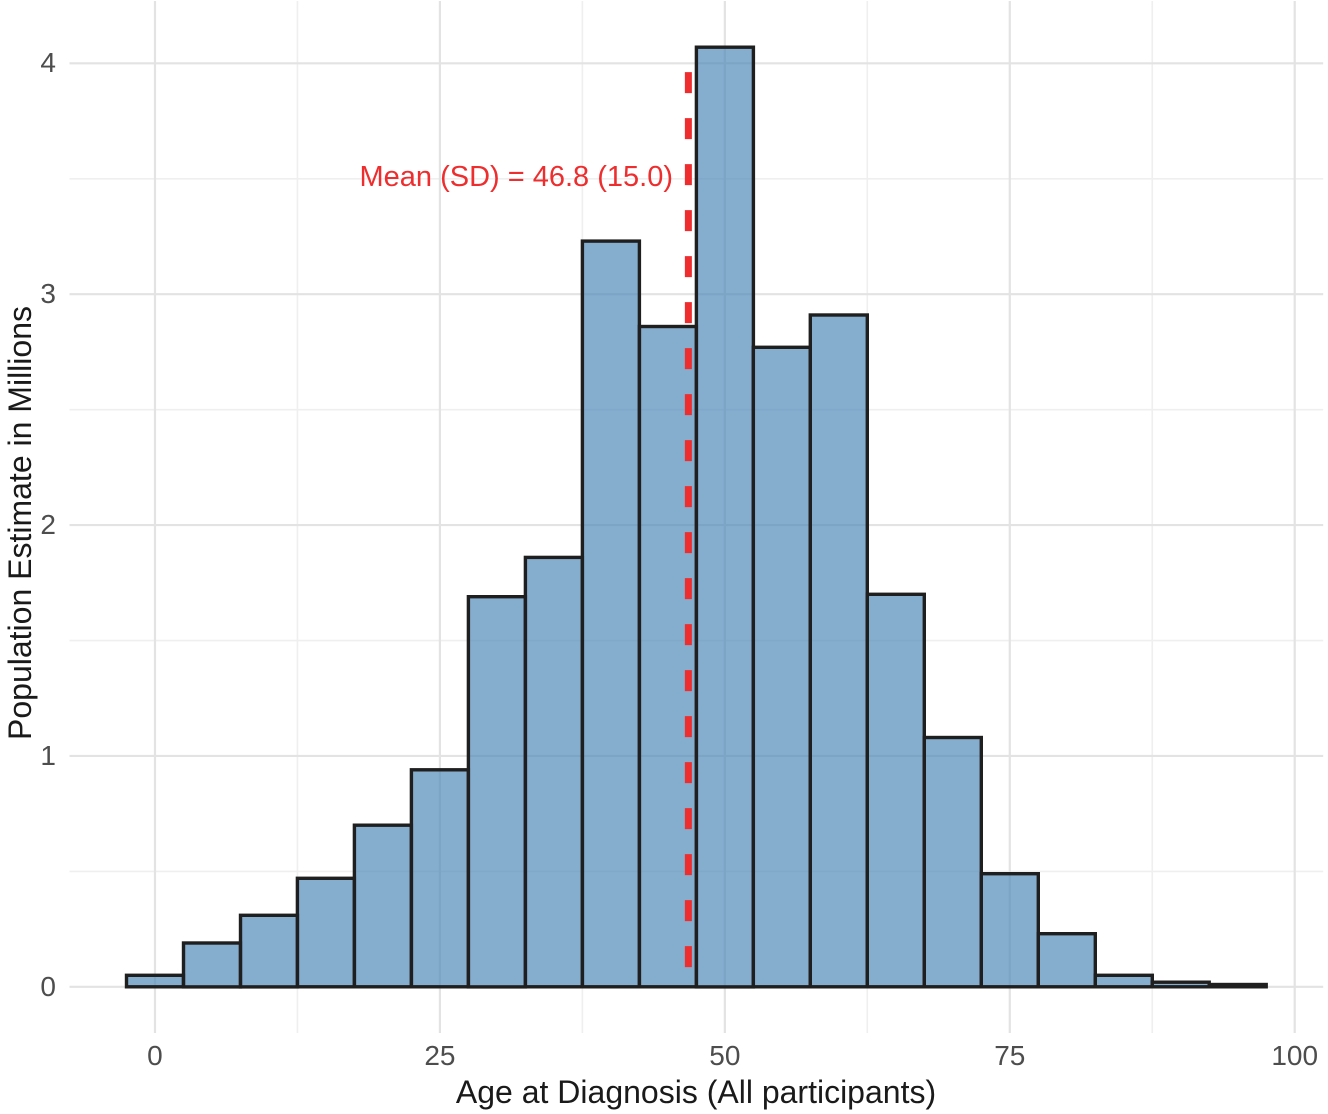 The height and width of the screenshot is (1114, 1328). What do you see at coordinates (516, 177) in the screenshot?
I see `mean-annotation: Mean (SD) = 46.8 (15.0)` at bounding box center [516, 177].